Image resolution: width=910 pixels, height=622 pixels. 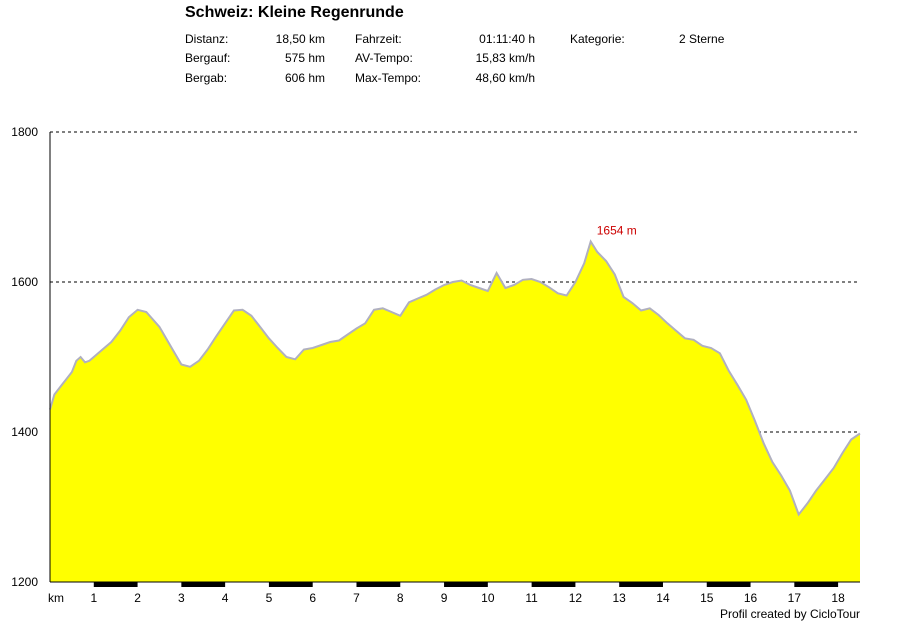 I want to click on x-tick-label: 2, so click(x=137, y=598).